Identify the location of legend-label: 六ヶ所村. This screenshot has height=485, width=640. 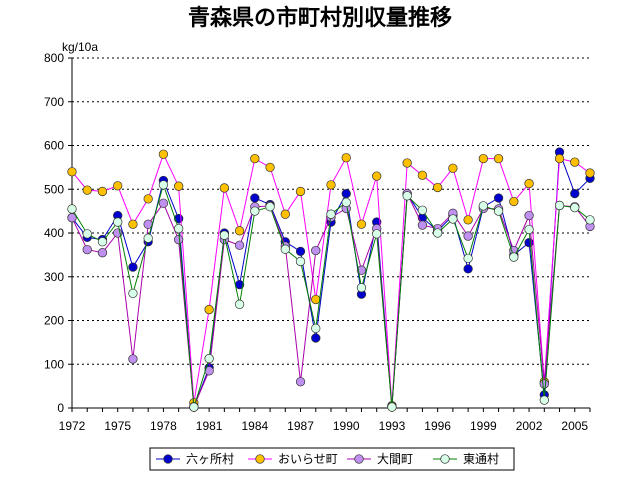
(210, 459).